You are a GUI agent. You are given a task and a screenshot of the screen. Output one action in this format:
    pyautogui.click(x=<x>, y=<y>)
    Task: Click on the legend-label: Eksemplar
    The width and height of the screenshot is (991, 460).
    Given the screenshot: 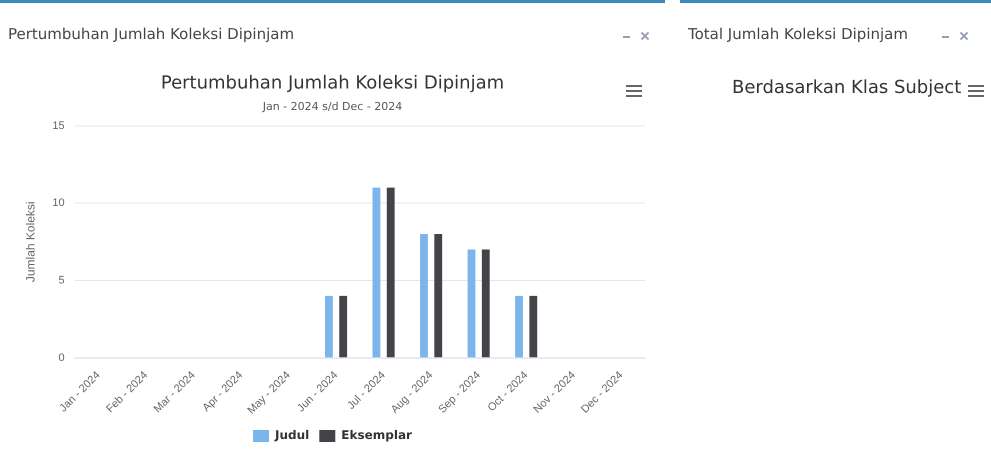 What is the action you would take?
    pyautogui.click(x=376, y=435)
    